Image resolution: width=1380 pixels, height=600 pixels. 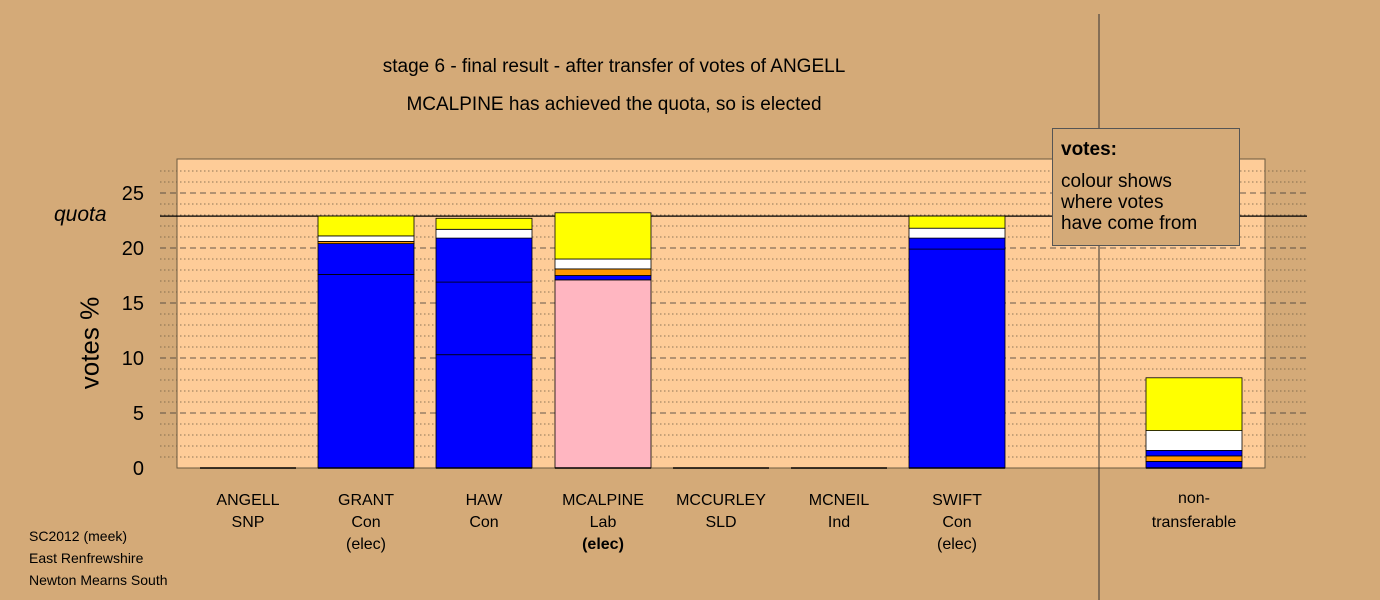 What do you see at coordinates (1129, 223) in the screenshot?
I see `legend-line: have come from` at bounding box center [1129, 223].